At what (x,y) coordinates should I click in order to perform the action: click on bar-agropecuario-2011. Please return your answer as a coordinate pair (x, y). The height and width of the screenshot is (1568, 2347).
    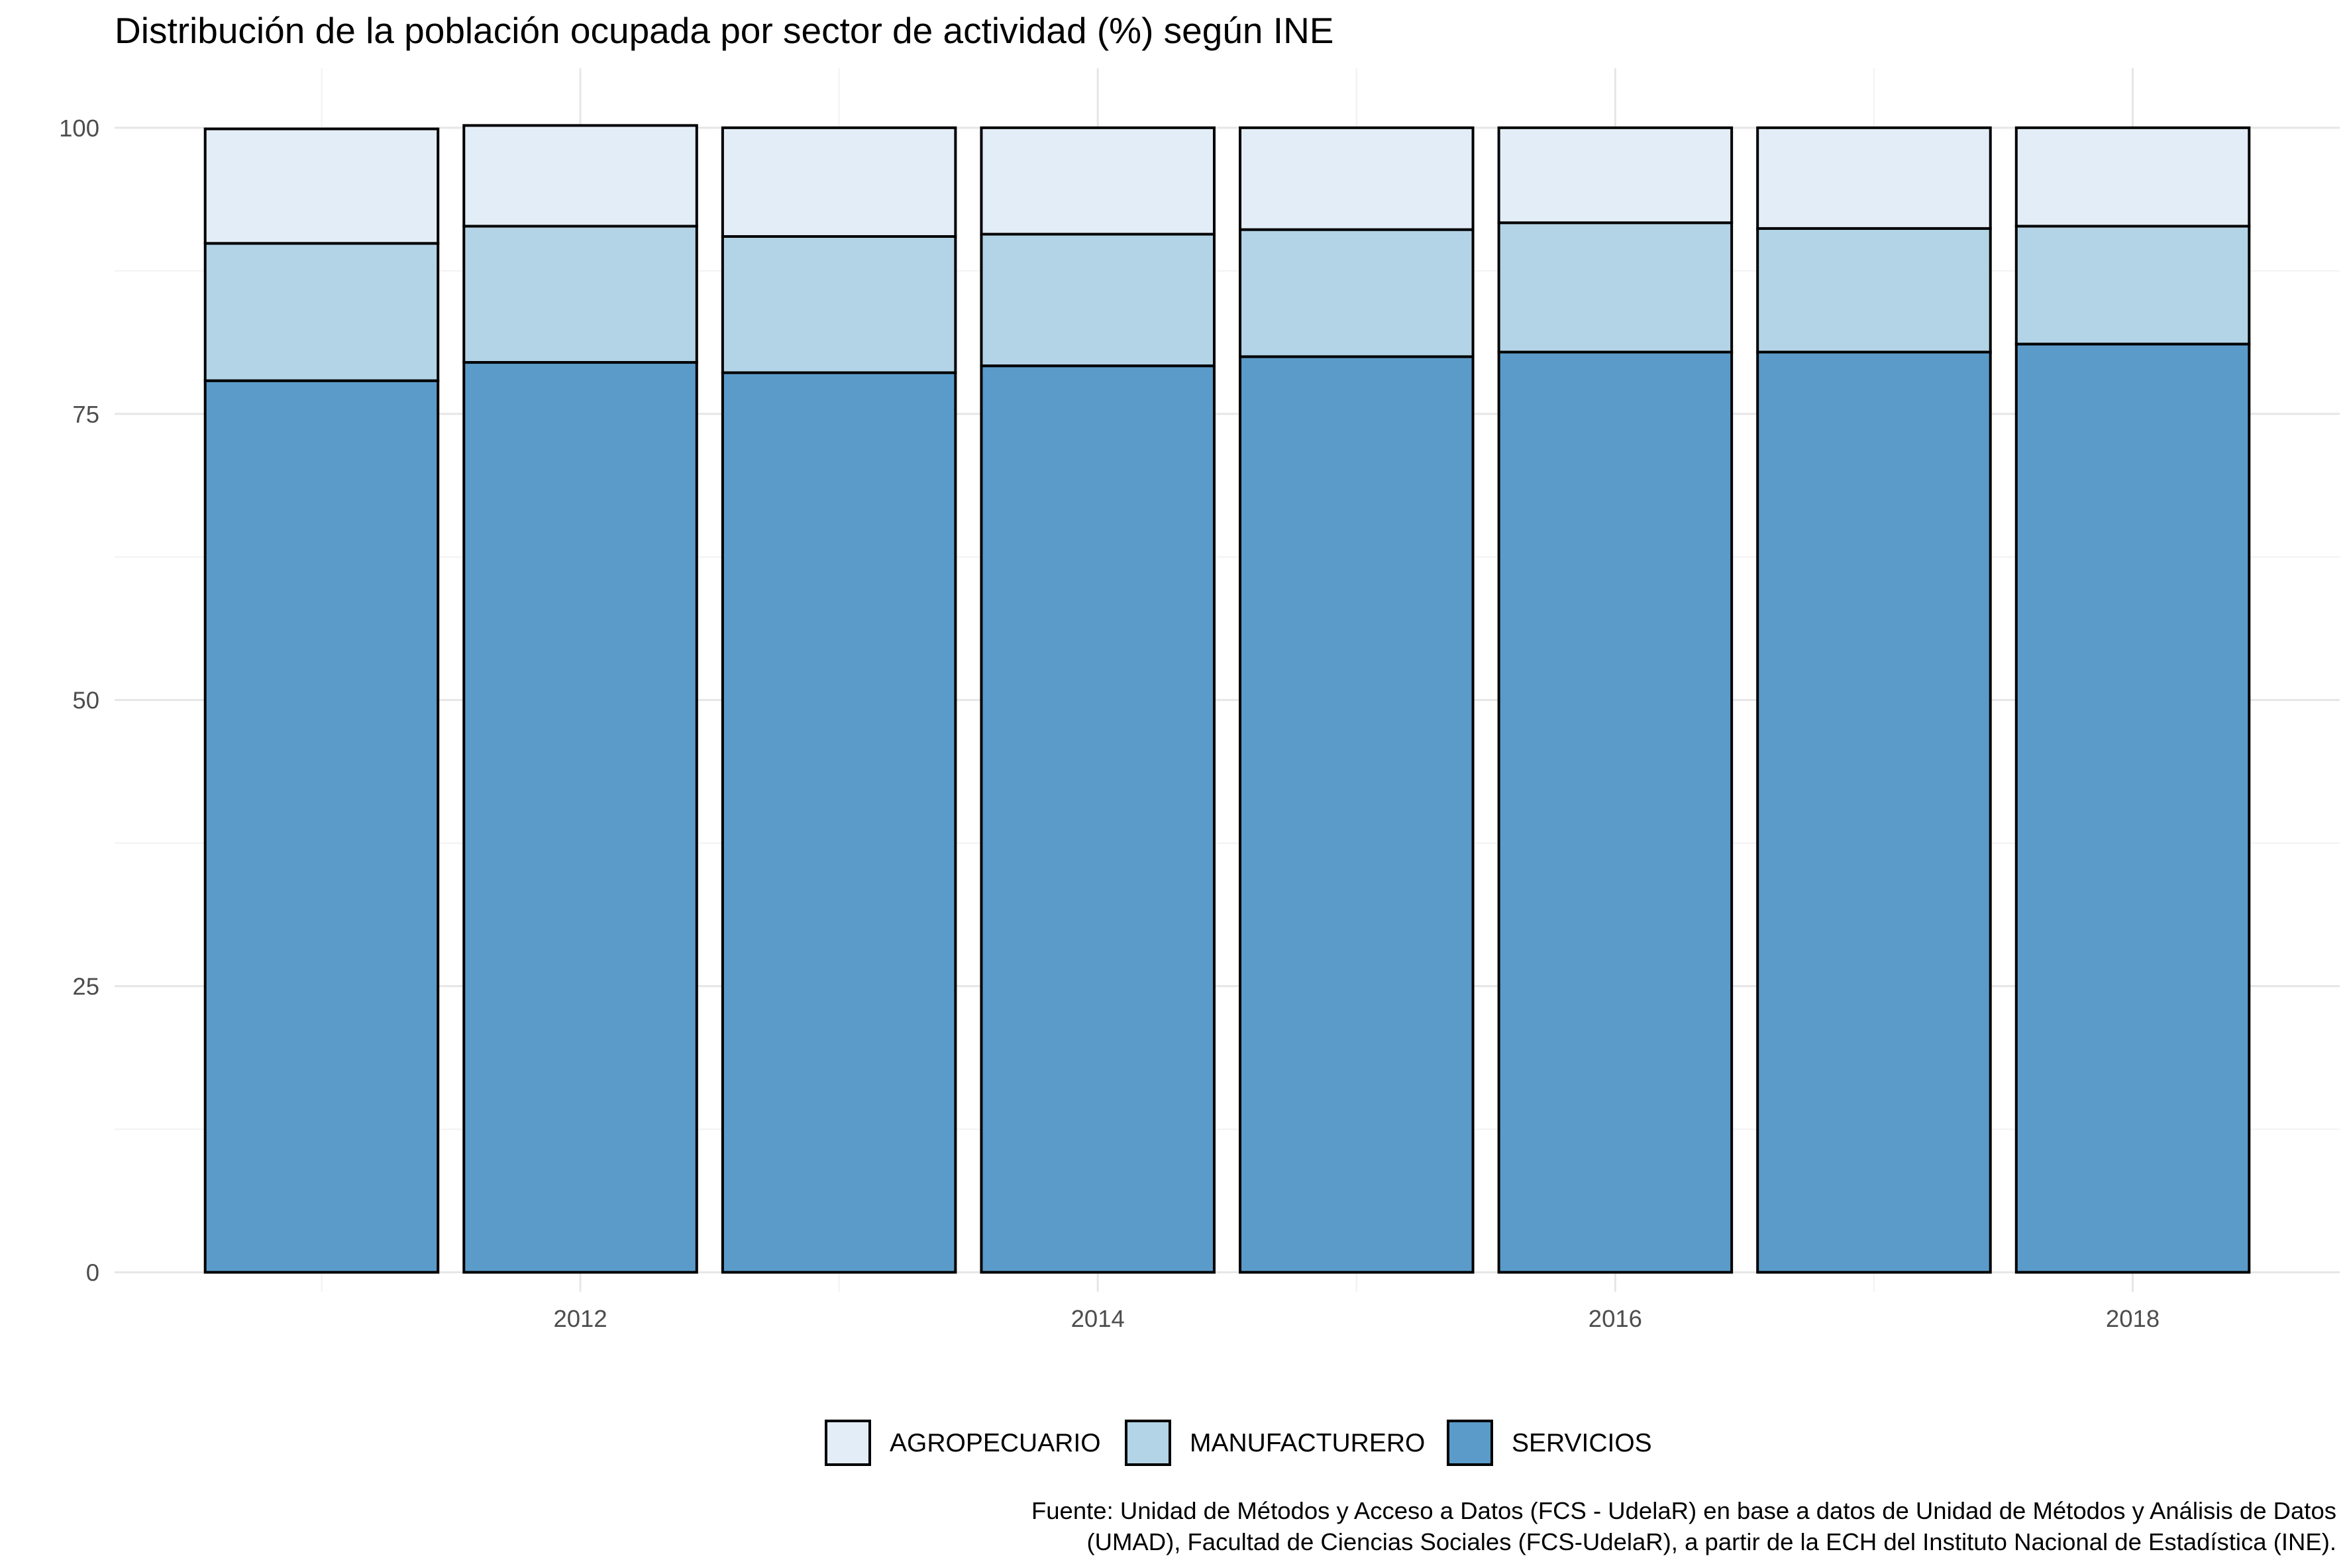
    Looking at the image, I should click on (321, 186).